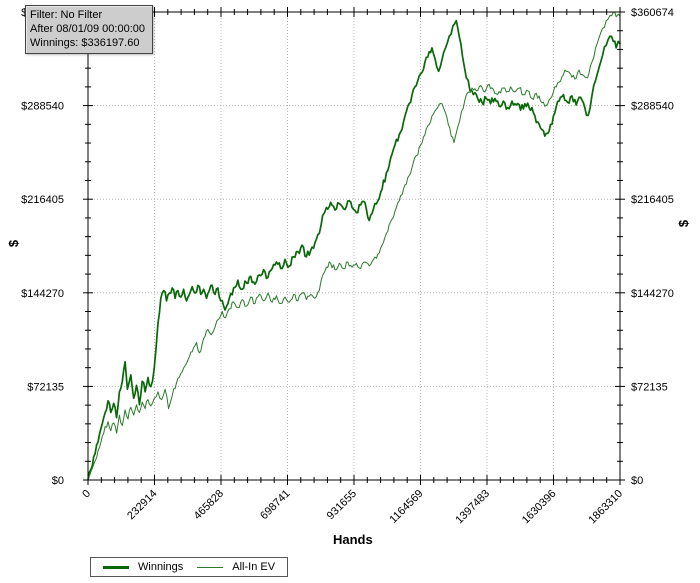  I want to click on x-tick-label: 1164569, so click(406, 507).